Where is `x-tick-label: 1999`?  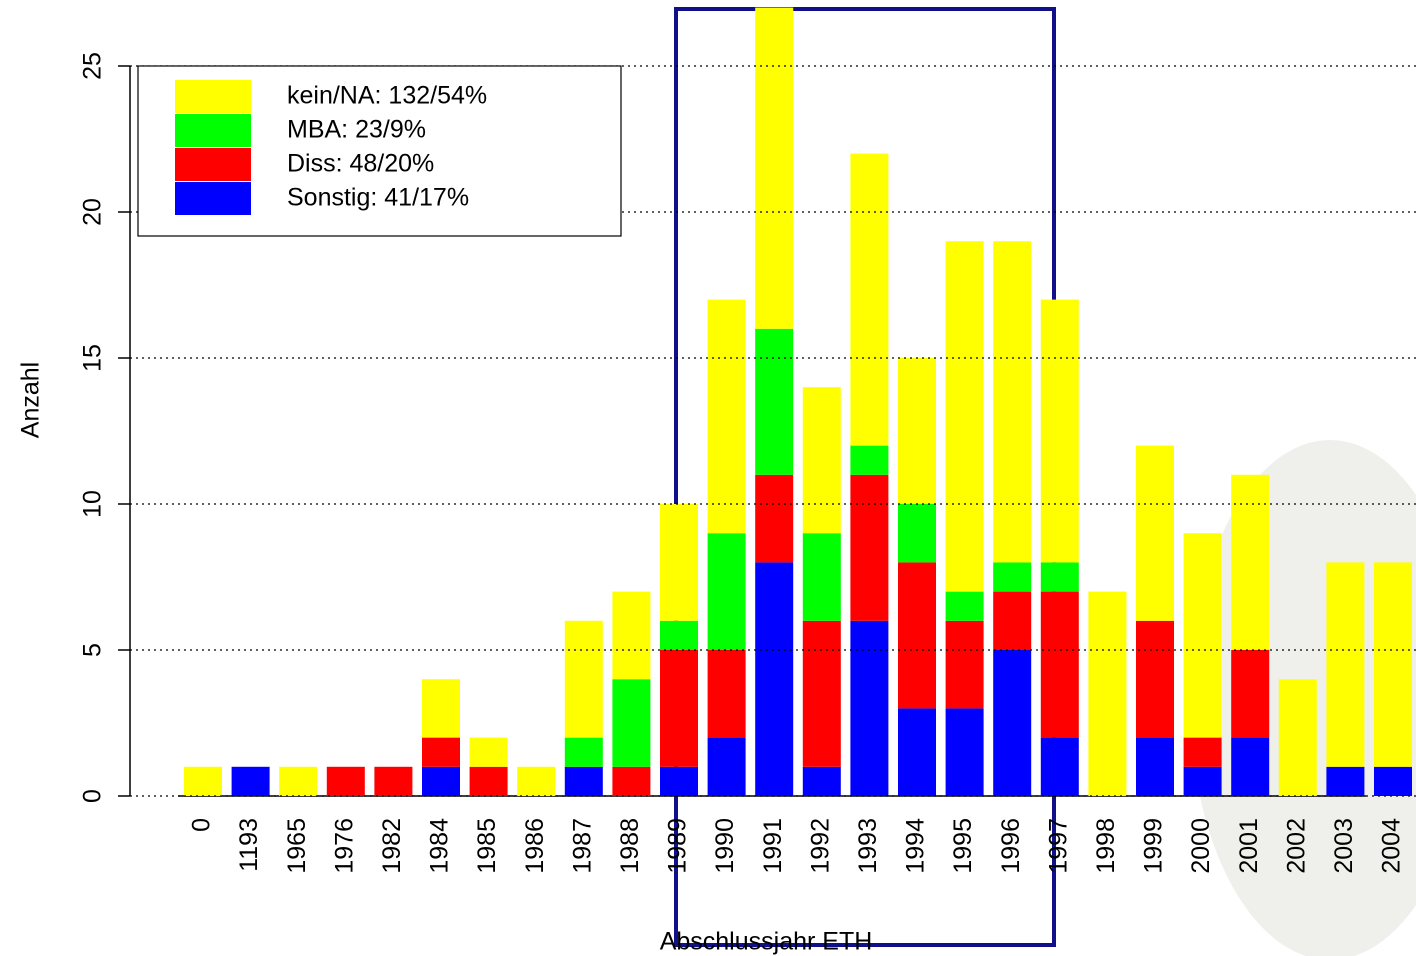 x-tick-label: 1999 is located at coordinates (1154, 846).